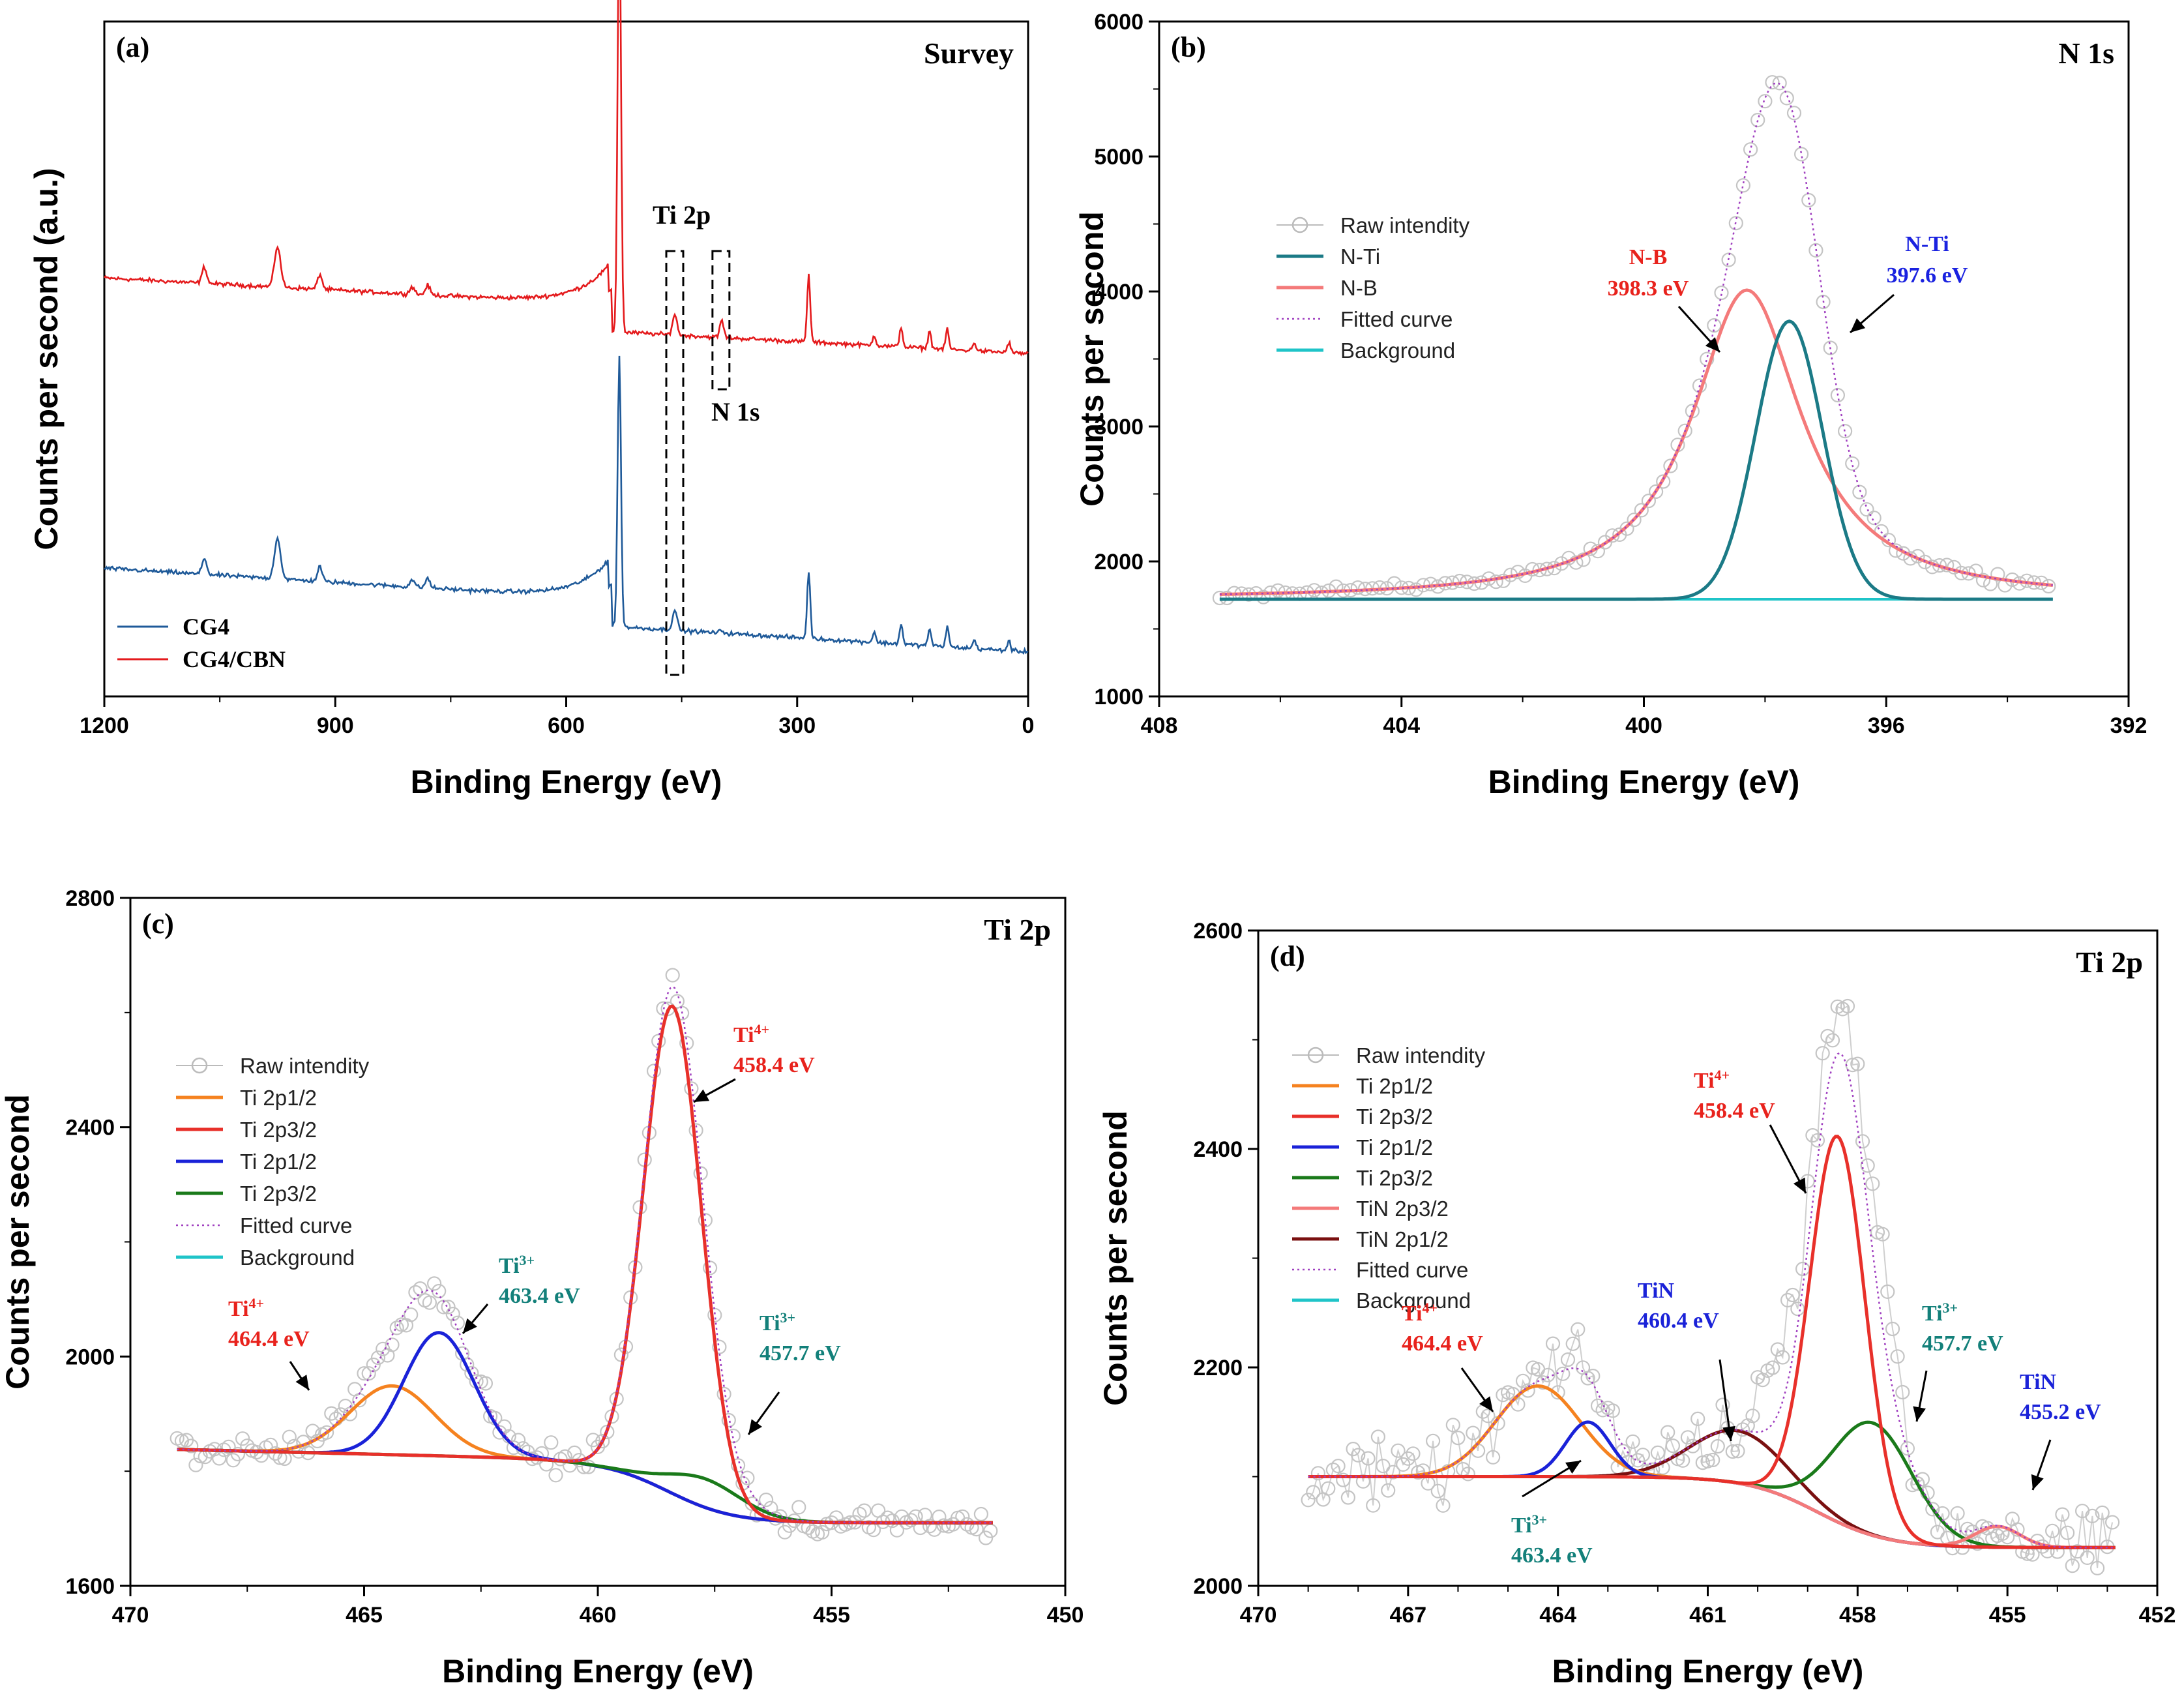 Image resolution: width=2184 pixels, height=1698 pixels. Describe the element at coordinates (1018, 929) in the screenshot. I see `panel-title: Ti 2p` at that location.